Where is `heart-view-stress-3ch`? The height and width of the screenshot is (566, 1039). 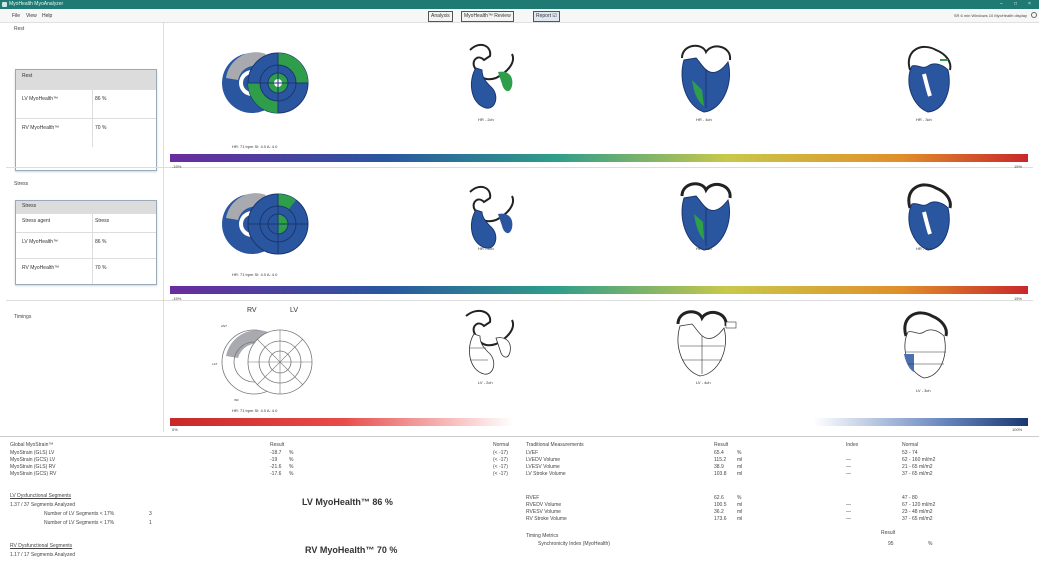 heart-view-stress-3ch is located at coordinates (930, 216).